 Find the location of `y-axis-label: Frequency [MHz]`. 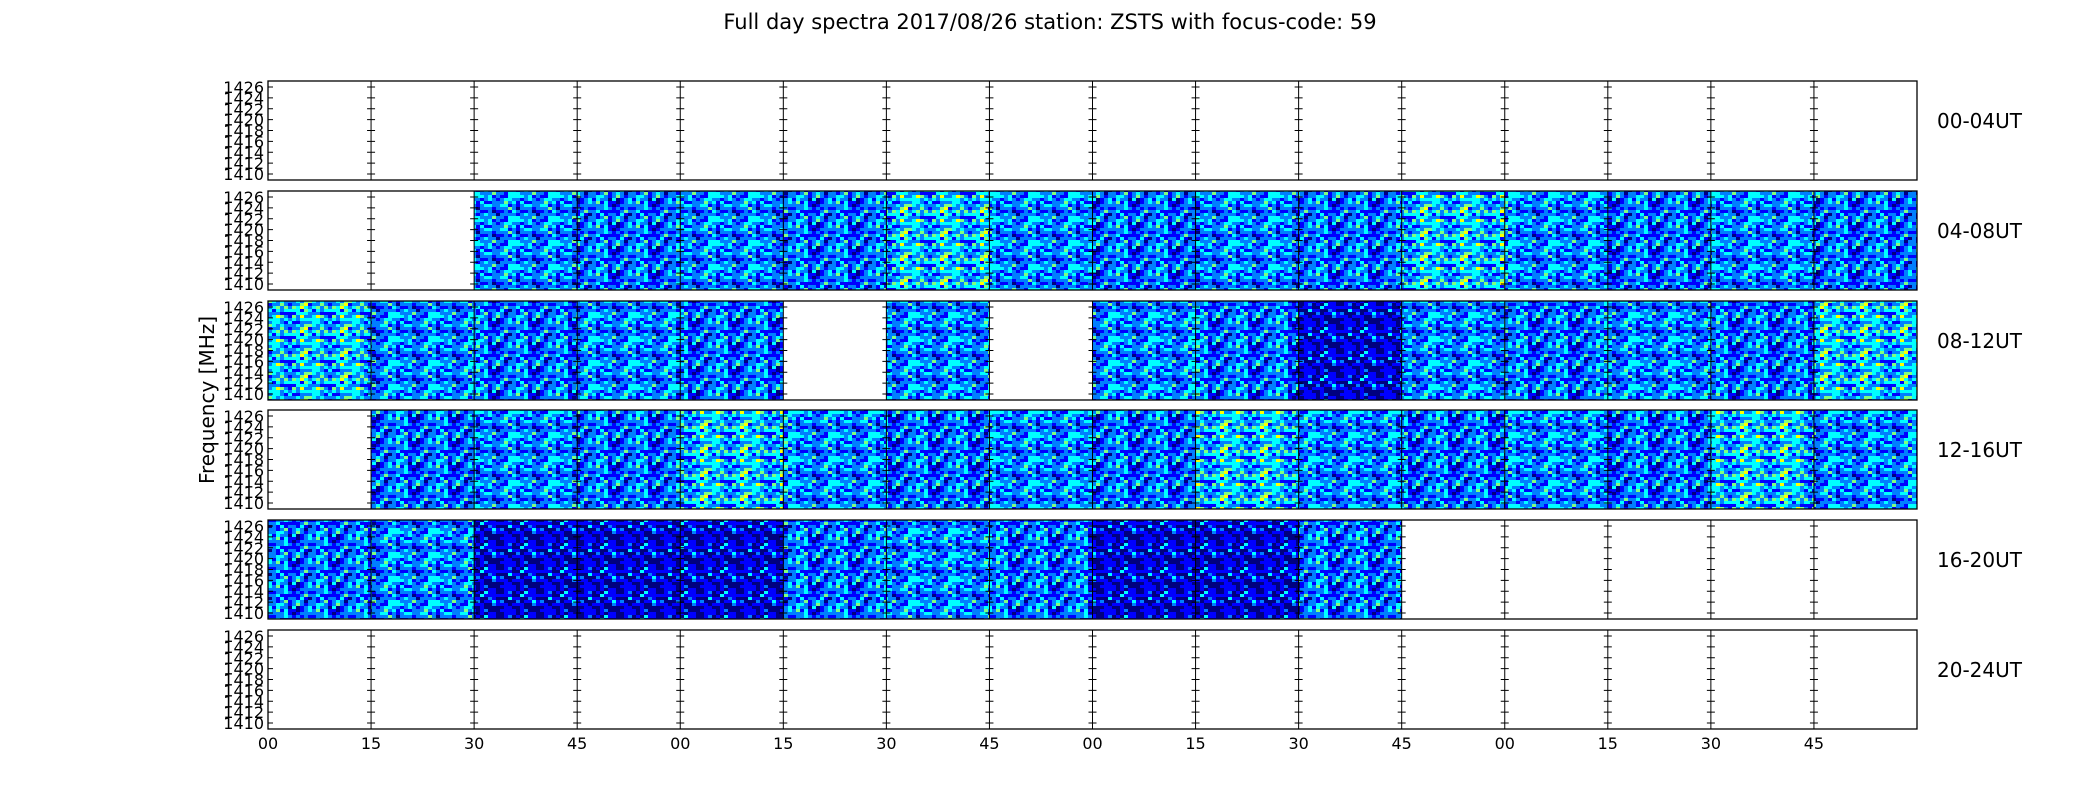

y-axis-label: Frequency [MHz] is located at coordinates (207, 400).